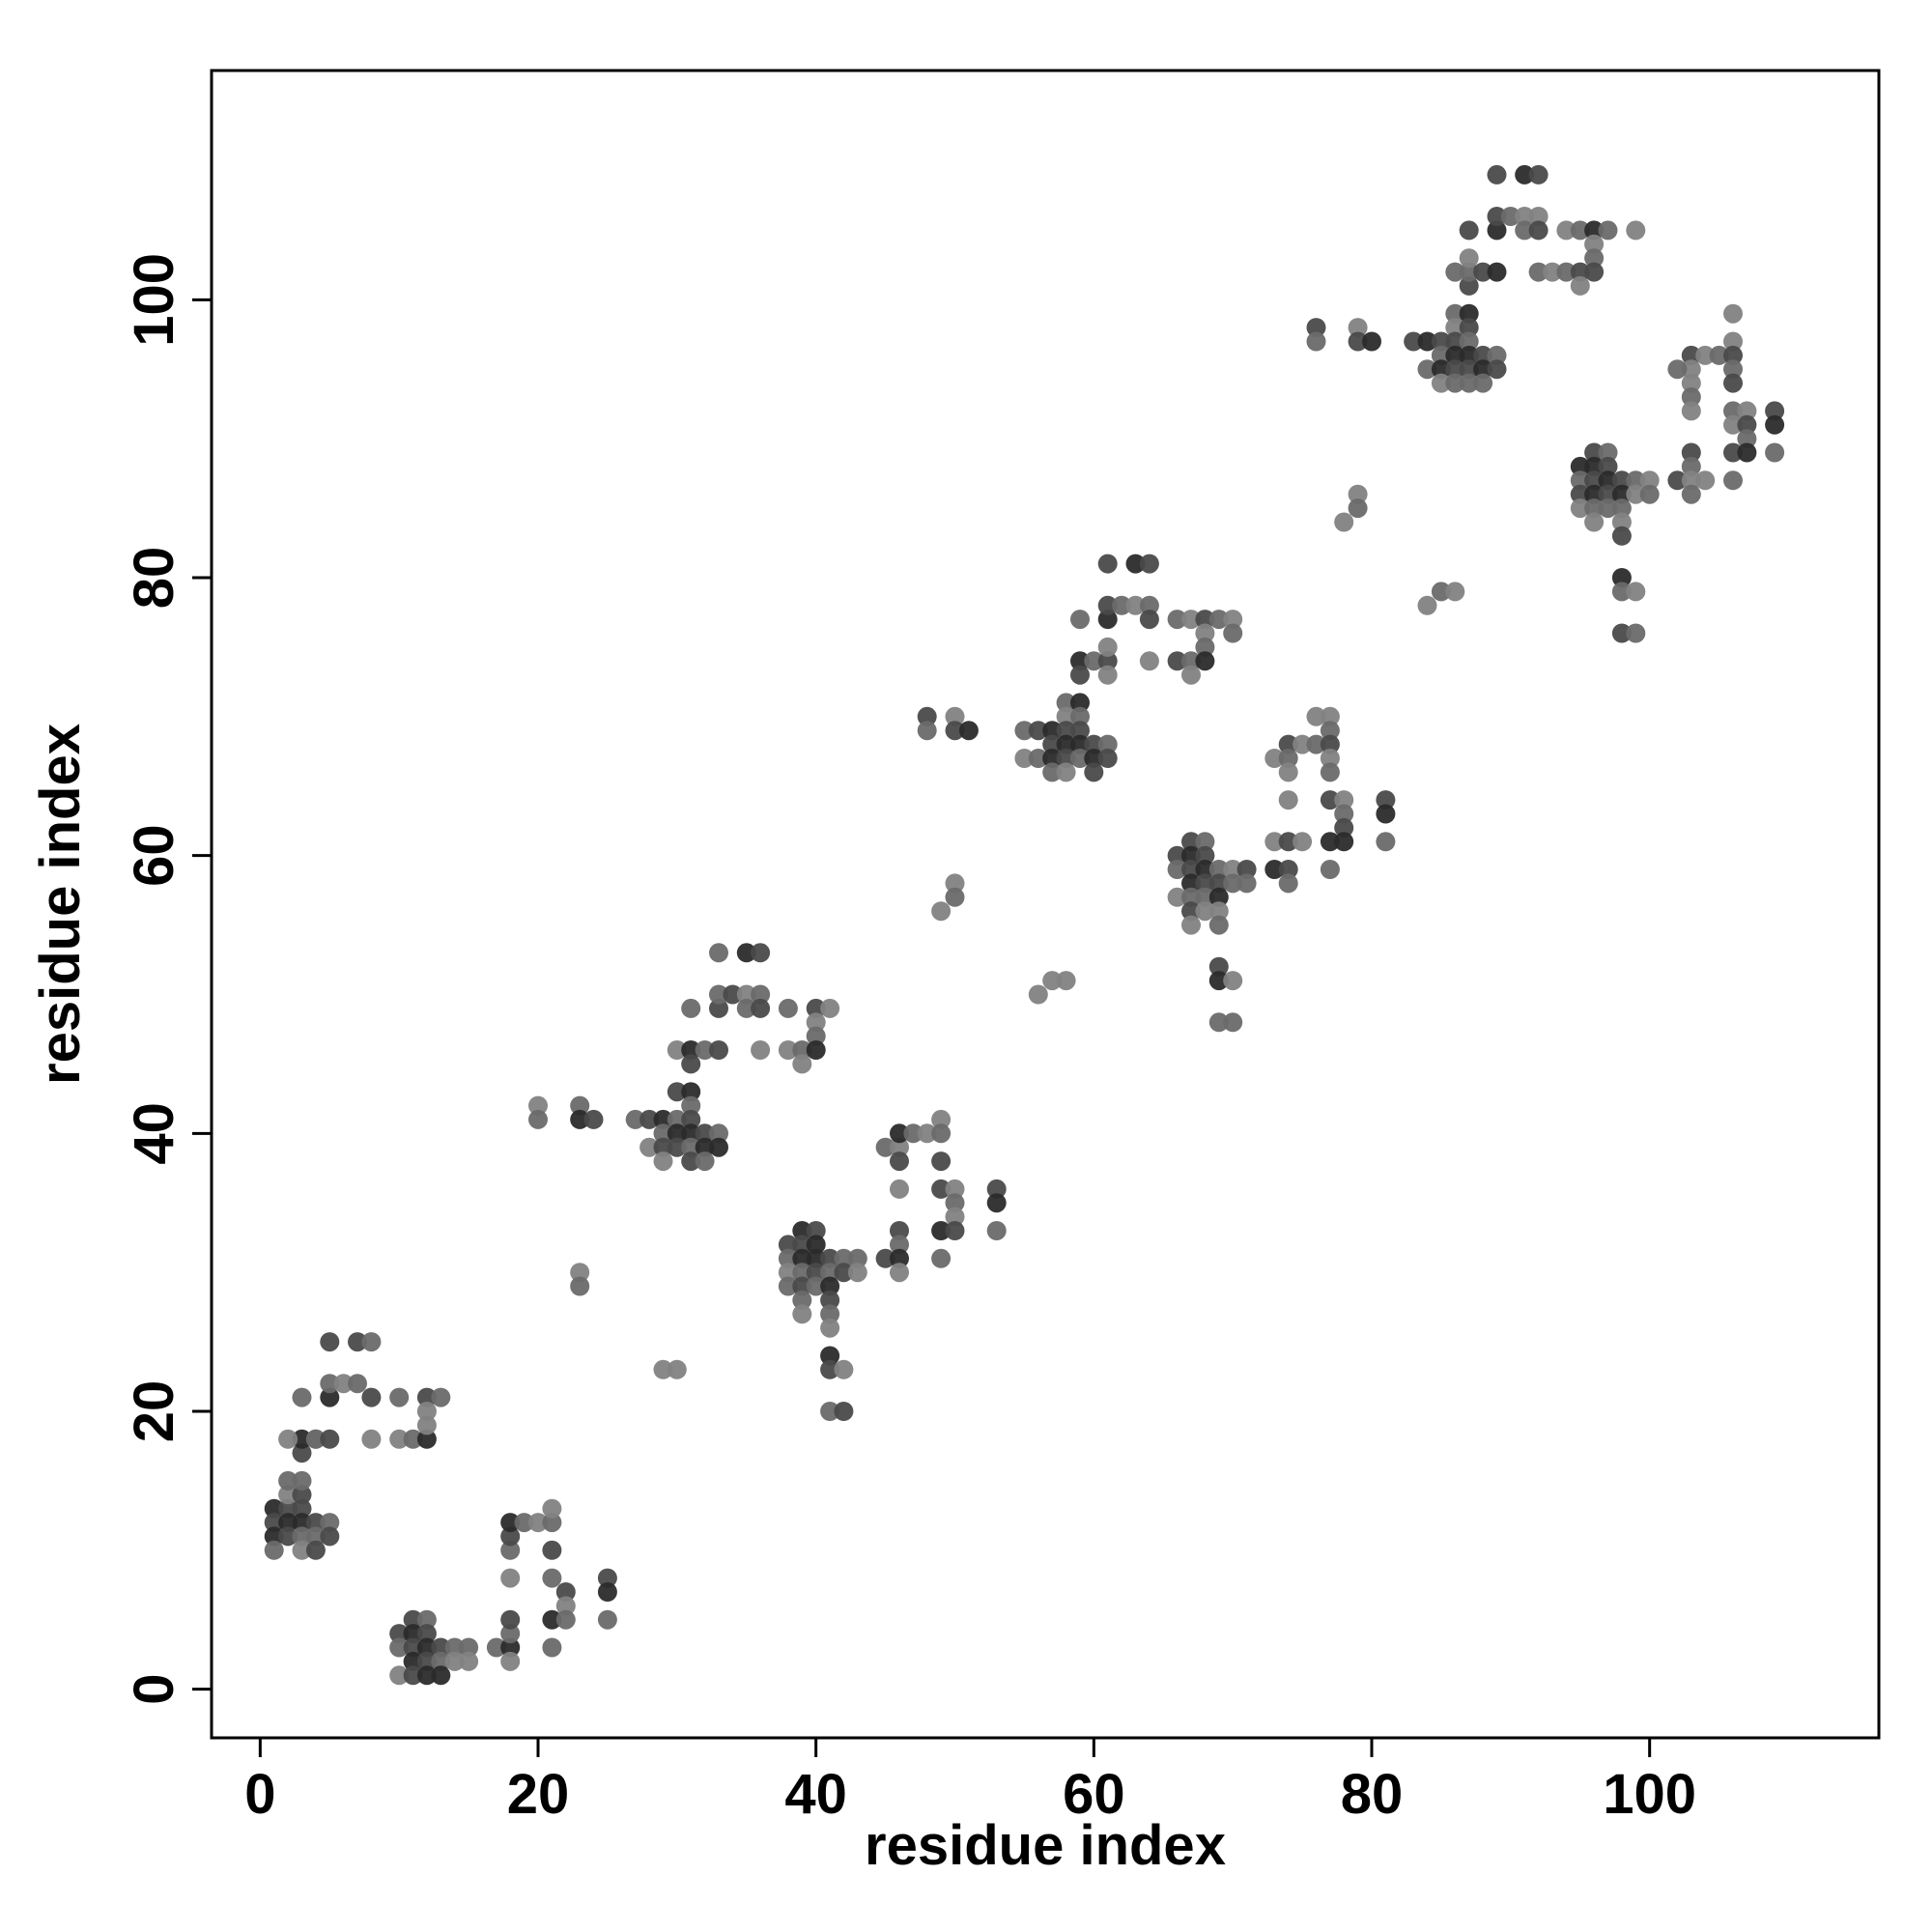  What do you see at coordinates (1045, 1845) in the screenshot?
I see `x-axis-label: residue index` at bounding box center [1045, 1845].